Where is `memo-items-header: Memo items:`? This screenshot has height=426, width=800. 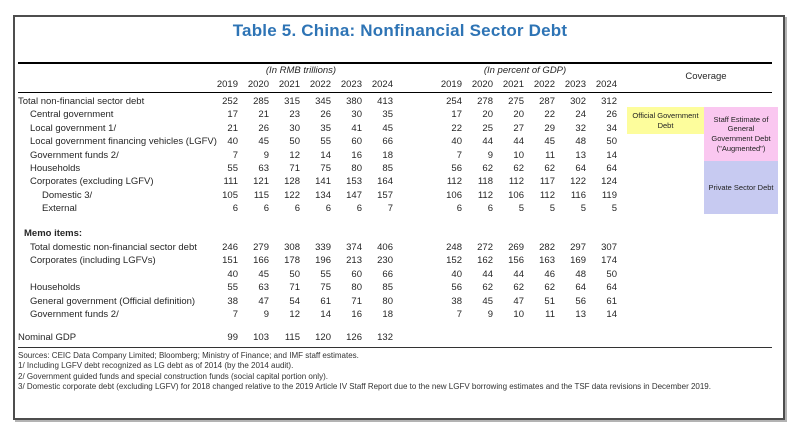 memo-items-header: Memo items: is located at coordinates (53, 233).